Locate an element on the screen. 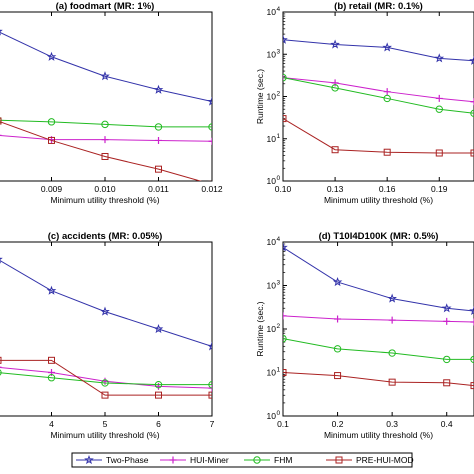  legend-label: Two-Phase is located at coordinates (127, 460).